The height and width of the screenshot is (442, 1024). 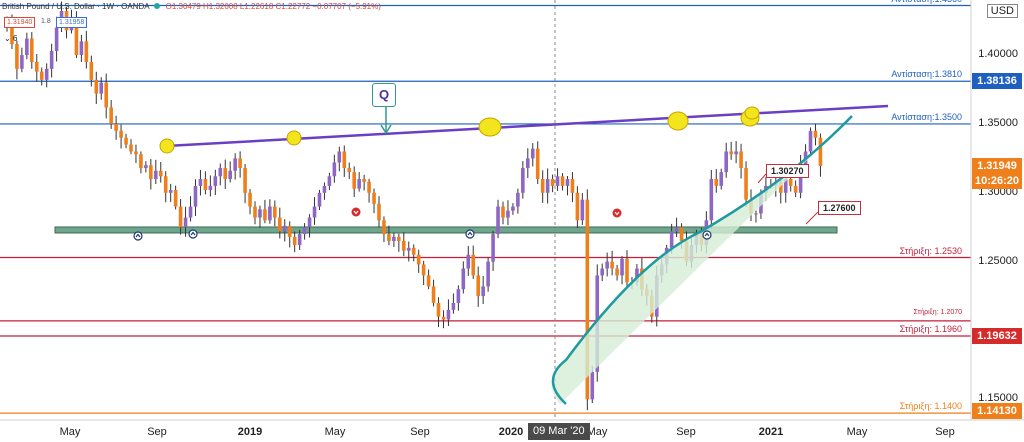 What do you see at coordinates (998, 54) in the screenshot?
I see `price-axis-label: 1.40000` at bounding box center [998, 54].